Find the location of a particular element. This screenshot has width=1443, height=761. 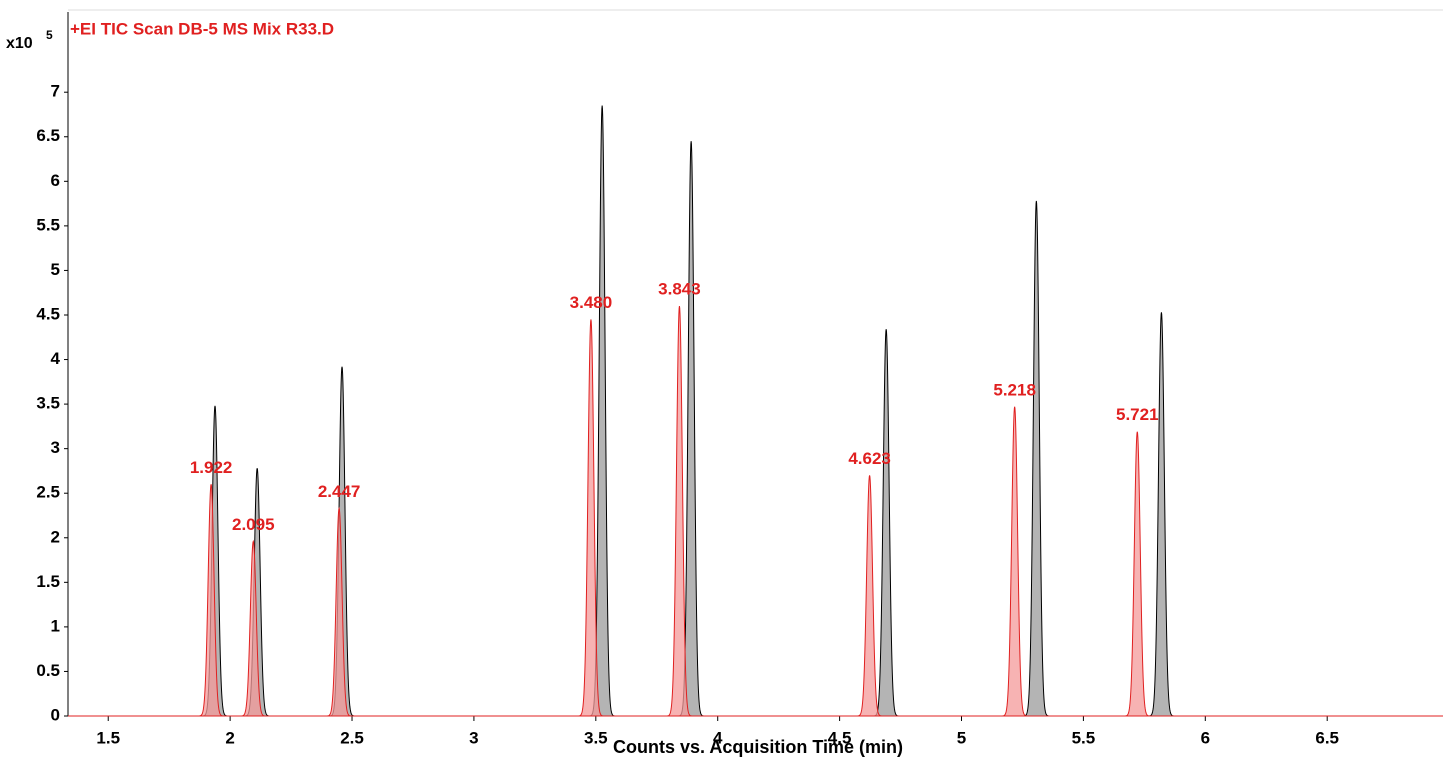

y-tick-label: 7 is located at coordinates (55, 91).